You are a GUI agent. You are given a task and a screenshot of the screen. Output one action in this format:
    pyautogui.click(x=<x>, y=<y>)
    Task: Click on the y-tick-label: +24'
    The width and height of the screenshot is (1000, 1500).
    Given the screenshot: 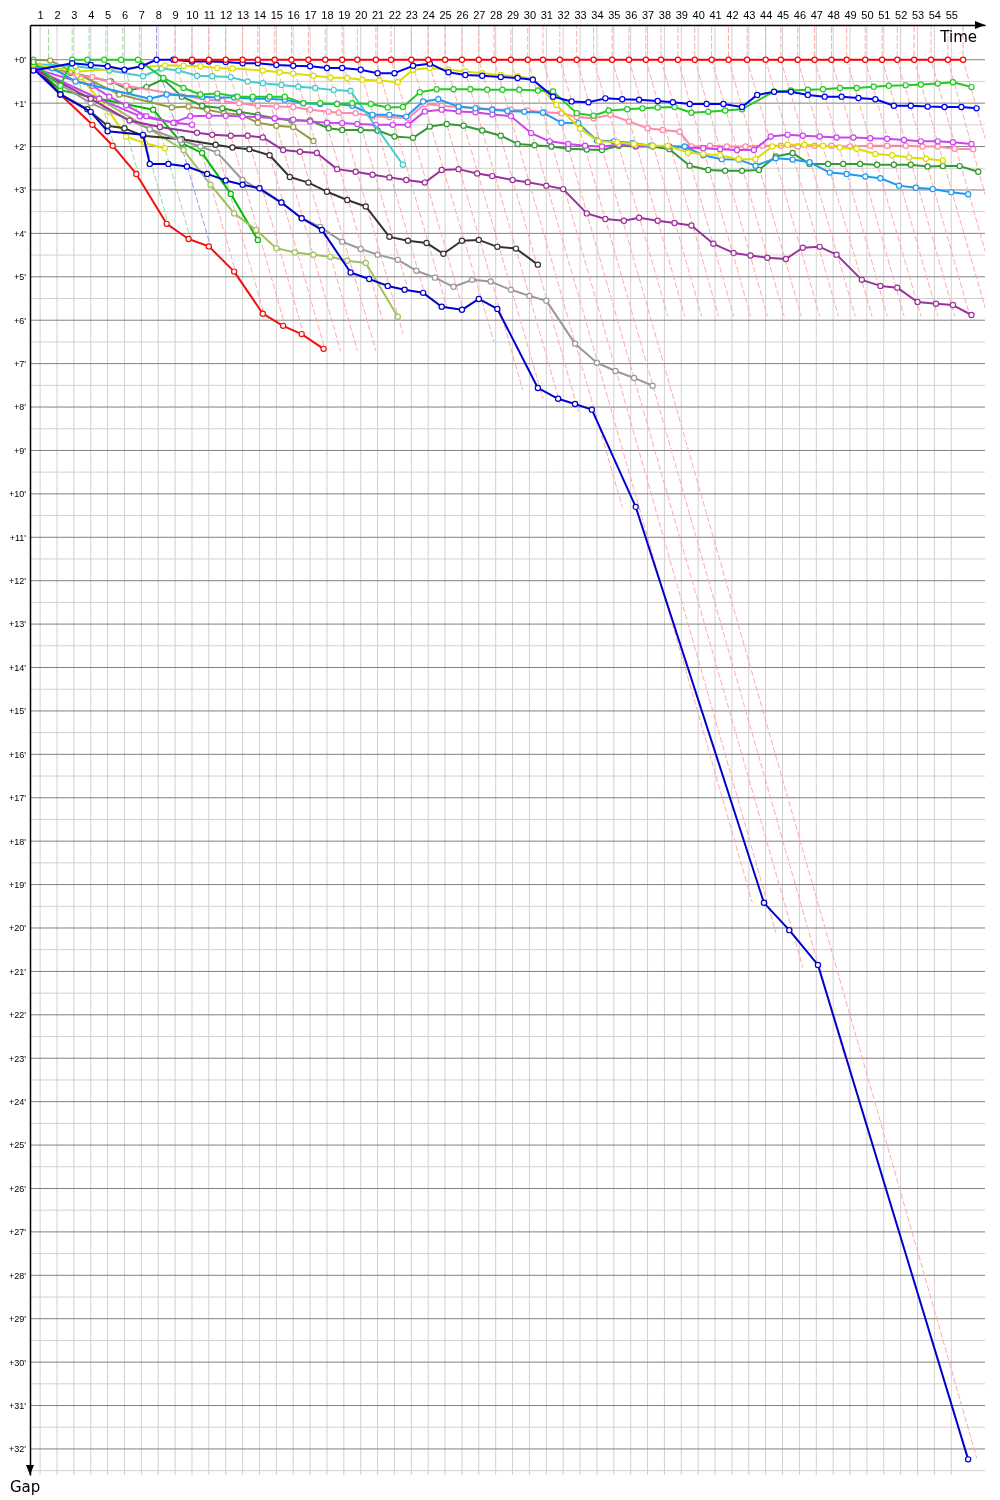 What is the action you would take?
    pyautogui.click(x=18, y=1102)
    